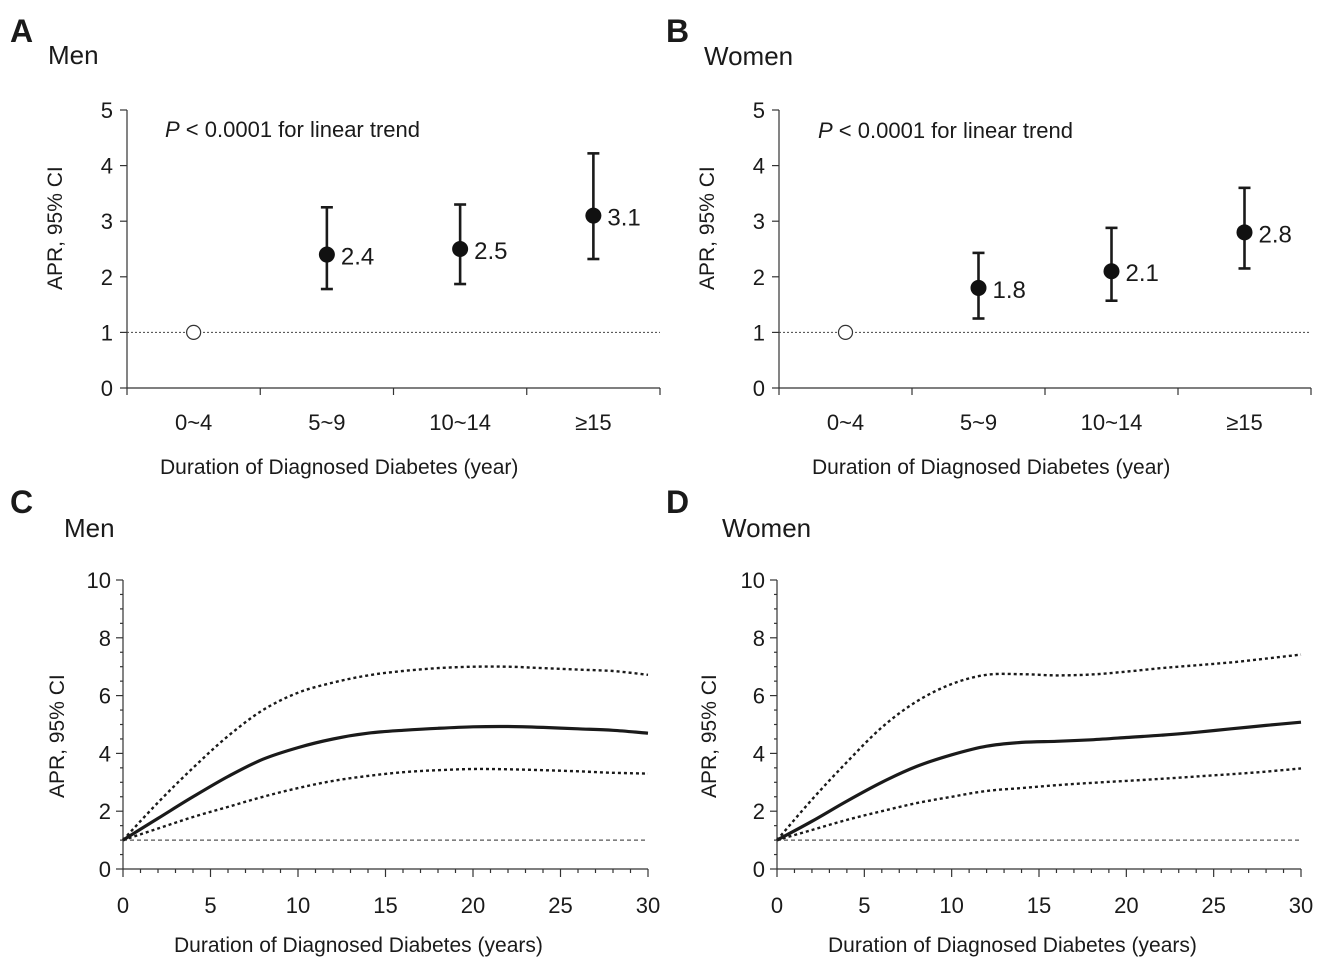  Describe the element at coordinates (753, 580) in the screenshot. I see `panel-d-y-tick-label: 10` at that location.